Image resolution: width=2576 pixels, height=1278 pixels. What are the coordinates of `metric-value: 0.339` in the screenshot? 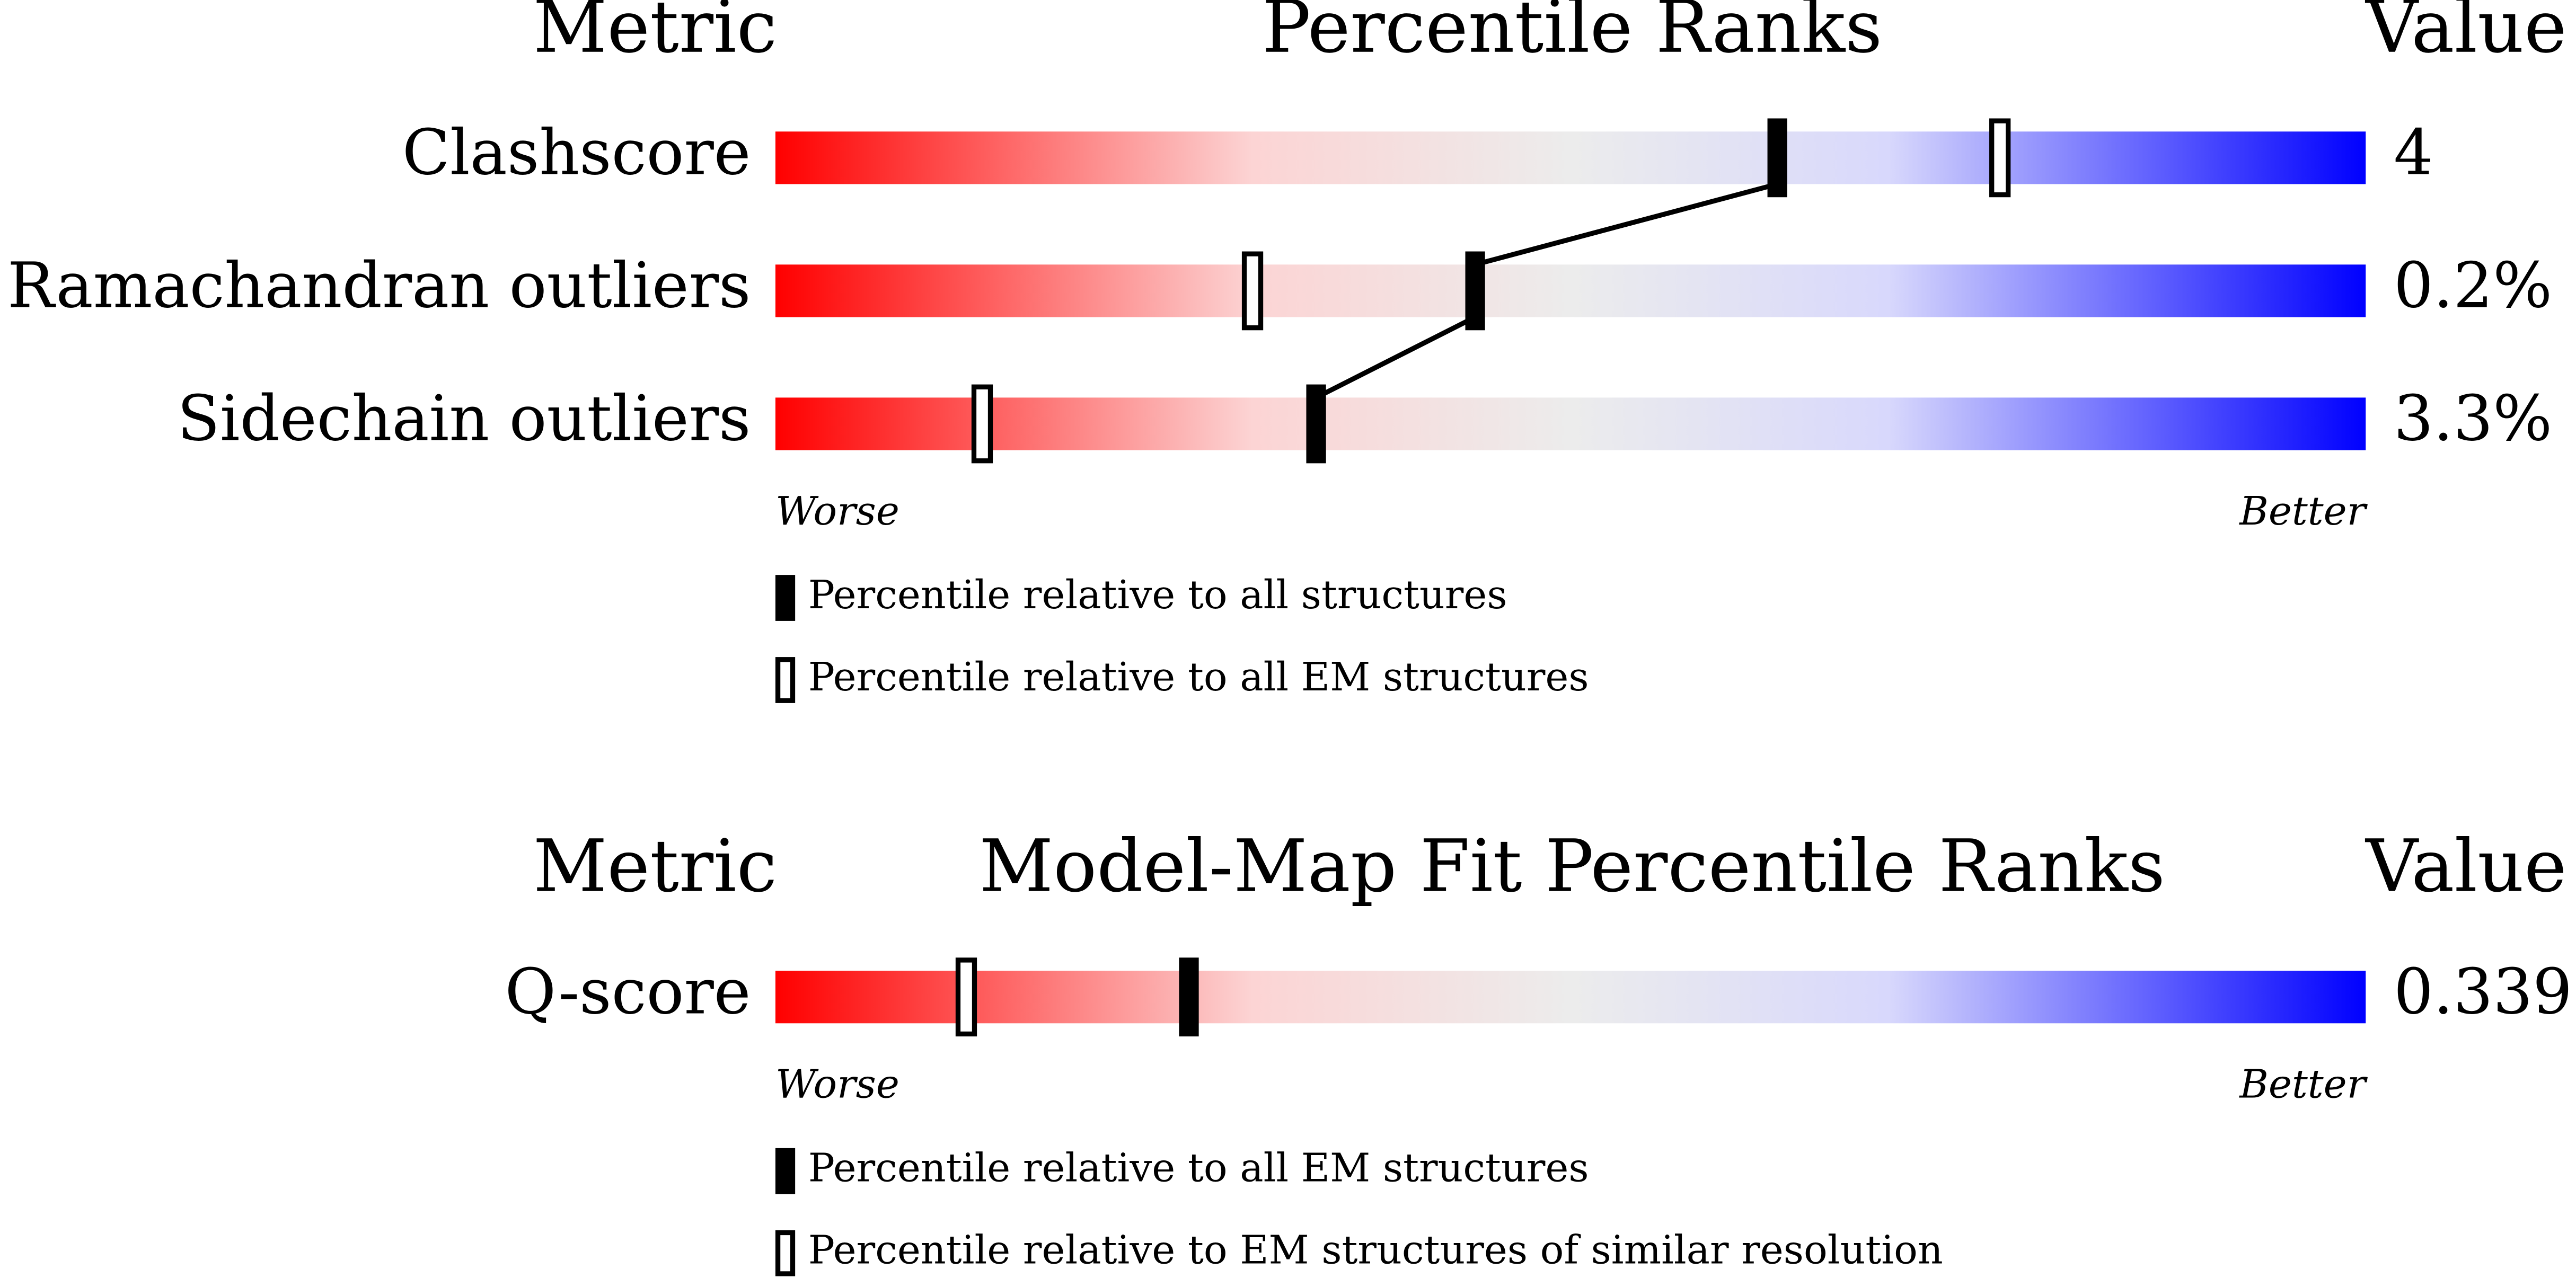 It's located at (2483, 991).